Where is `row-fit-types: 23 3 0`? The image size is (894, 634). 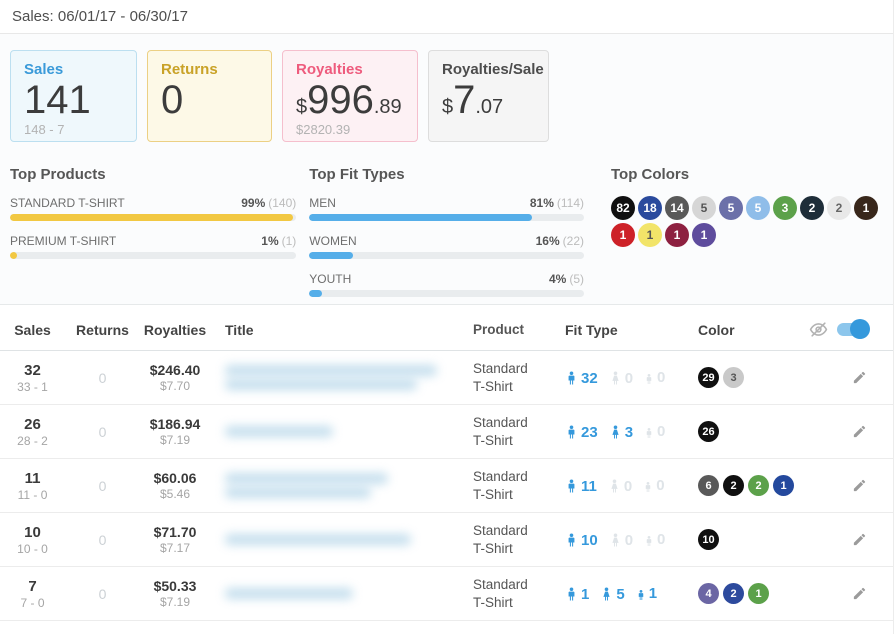
row-fit-types: 23 3 0 is located at coordinates (607, 432).